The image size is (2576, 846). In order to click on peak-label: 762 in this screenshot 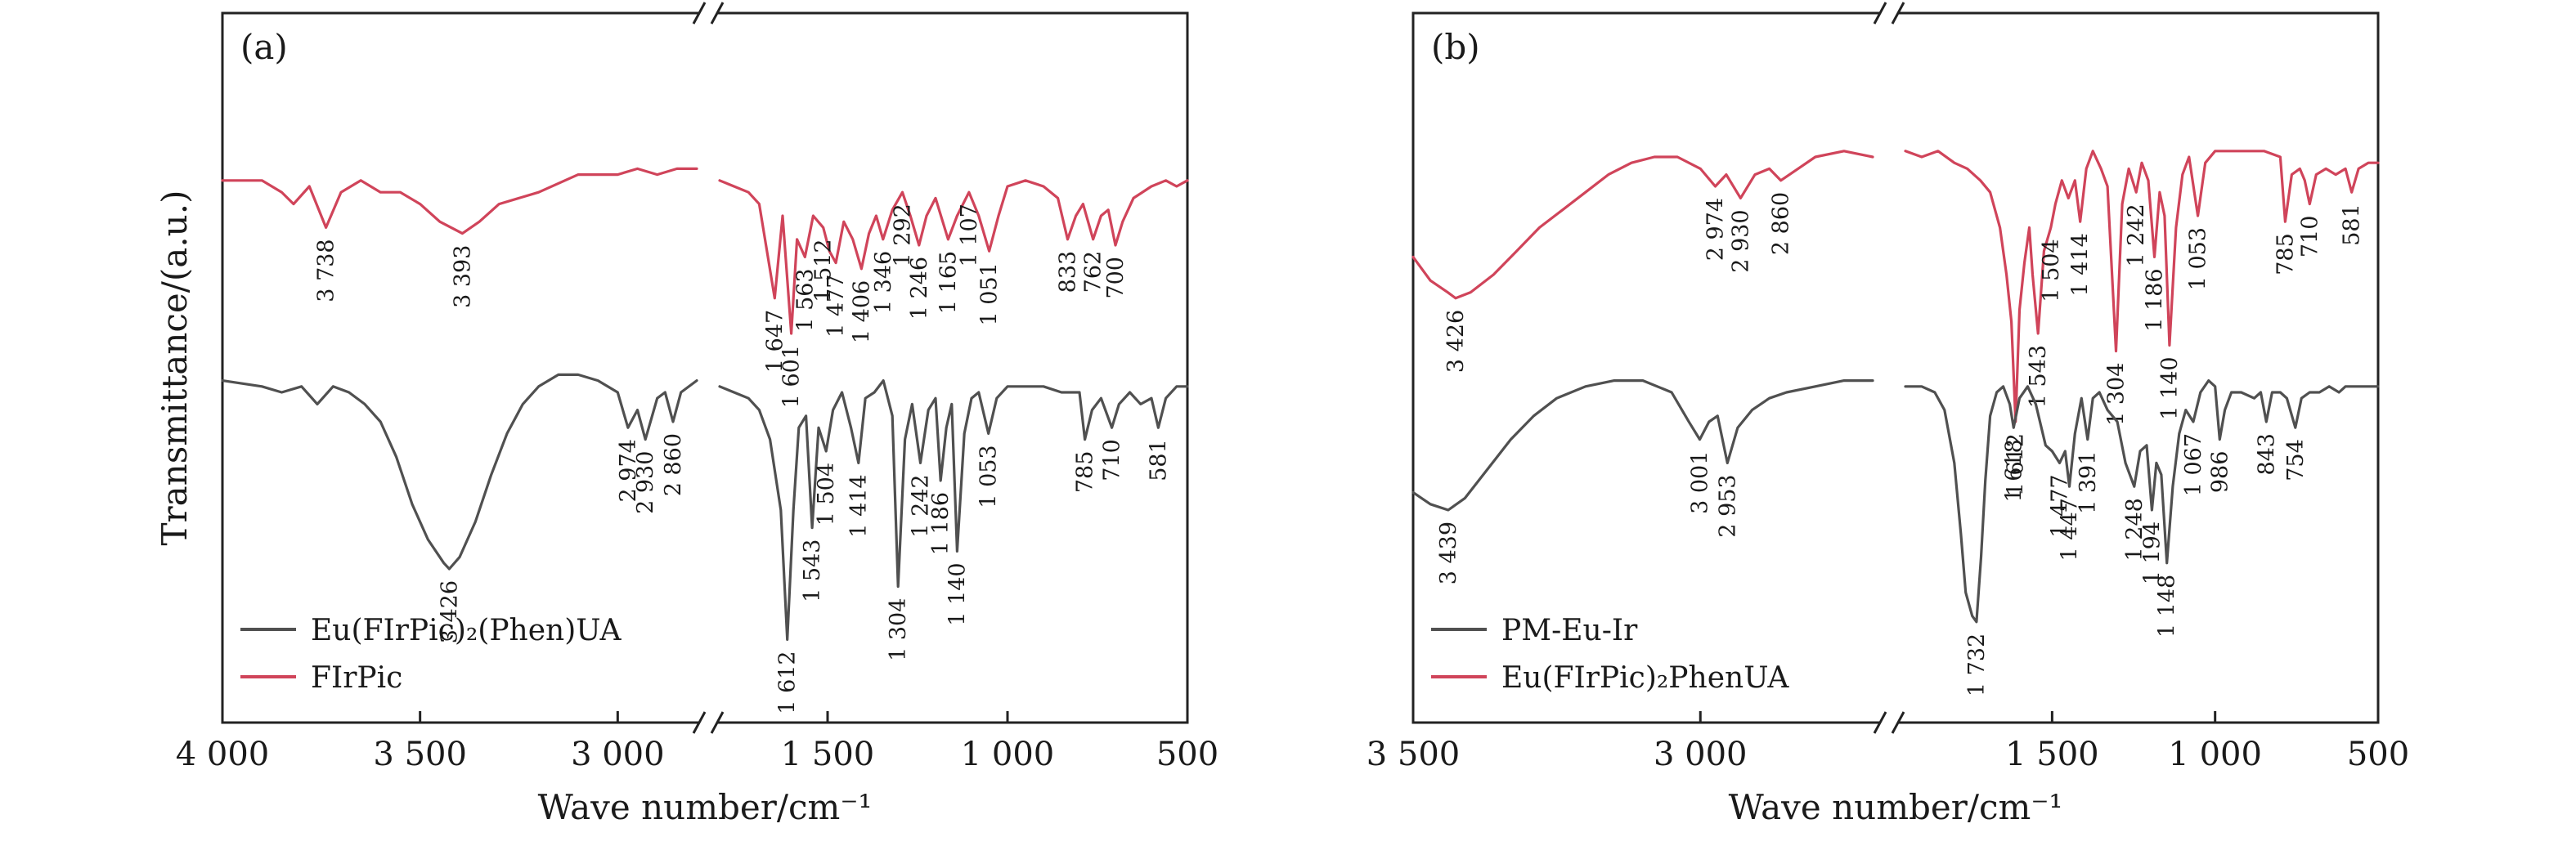, I will do `click(1093, 272)`.